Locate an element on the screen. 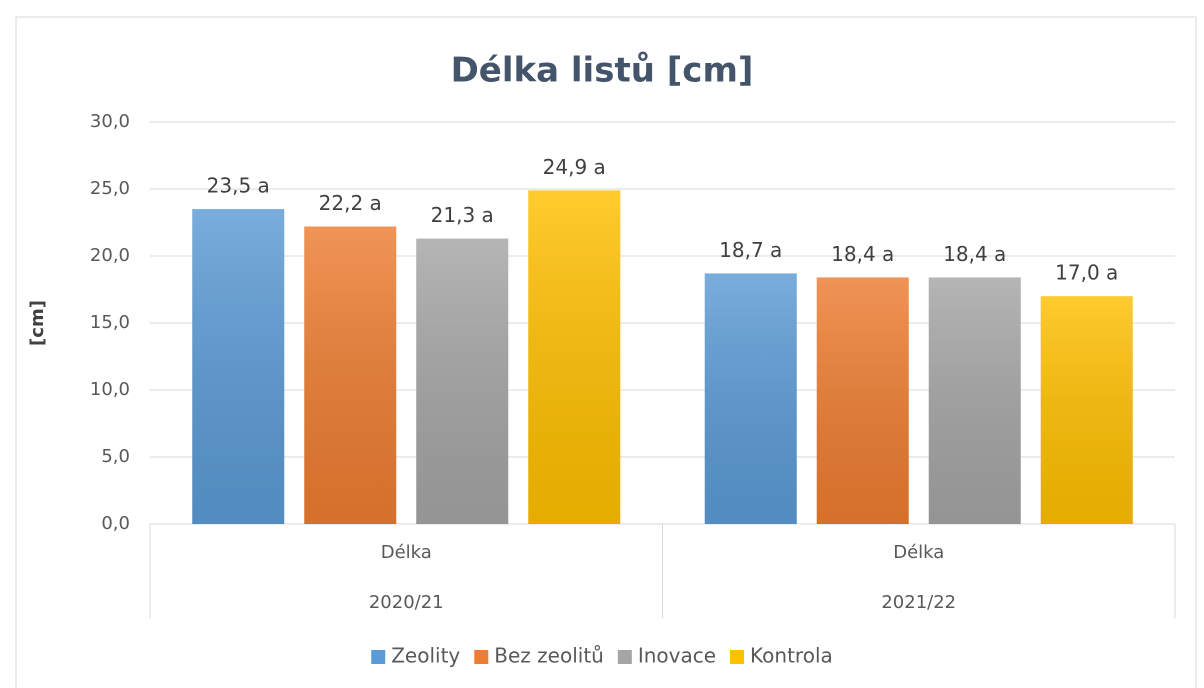  data-label: 18,7 a is located at coordinates (750, 250).